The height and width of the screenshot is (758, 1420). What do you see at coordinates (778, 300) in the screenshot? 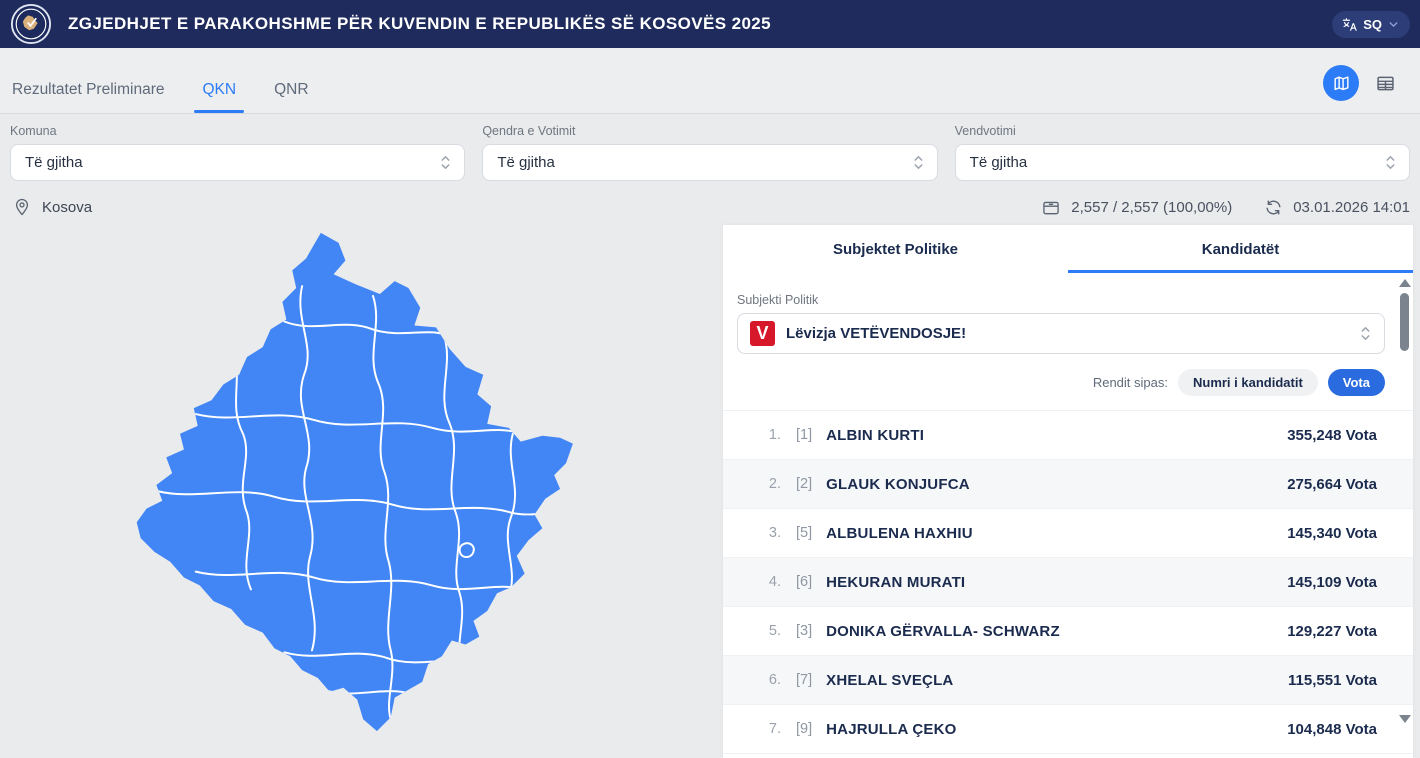
I see `subject-label: Subjekti Politik` at bounding box center [778, 300].